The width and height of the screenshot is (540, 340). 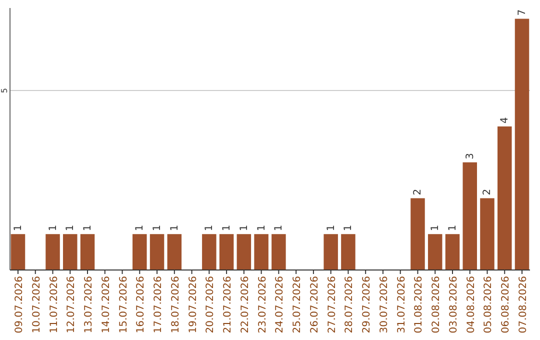 I want to click on x-tick-label: 19.07.2026, so click(x=193, y=305).